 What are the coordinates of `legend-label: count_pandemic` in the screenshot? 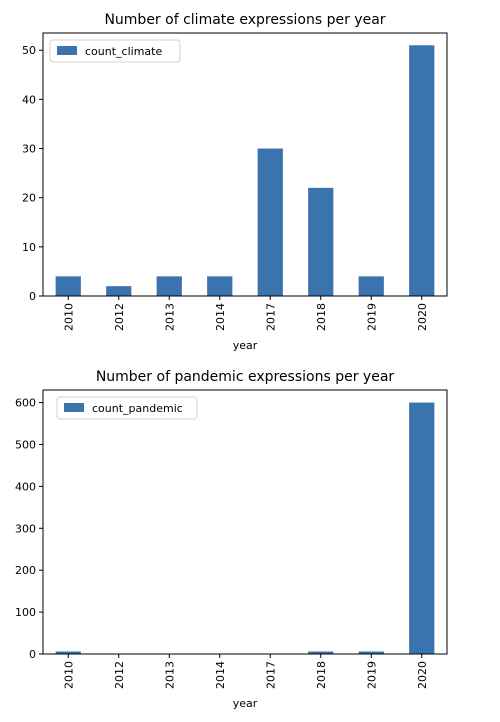 It's located at (137, 408).